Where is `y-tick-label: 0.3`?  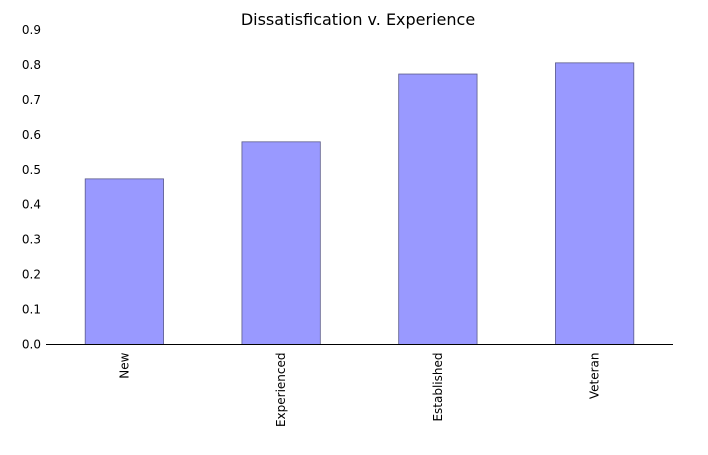
y-tick-label: 0.3 is located at coordinates (31, 240).